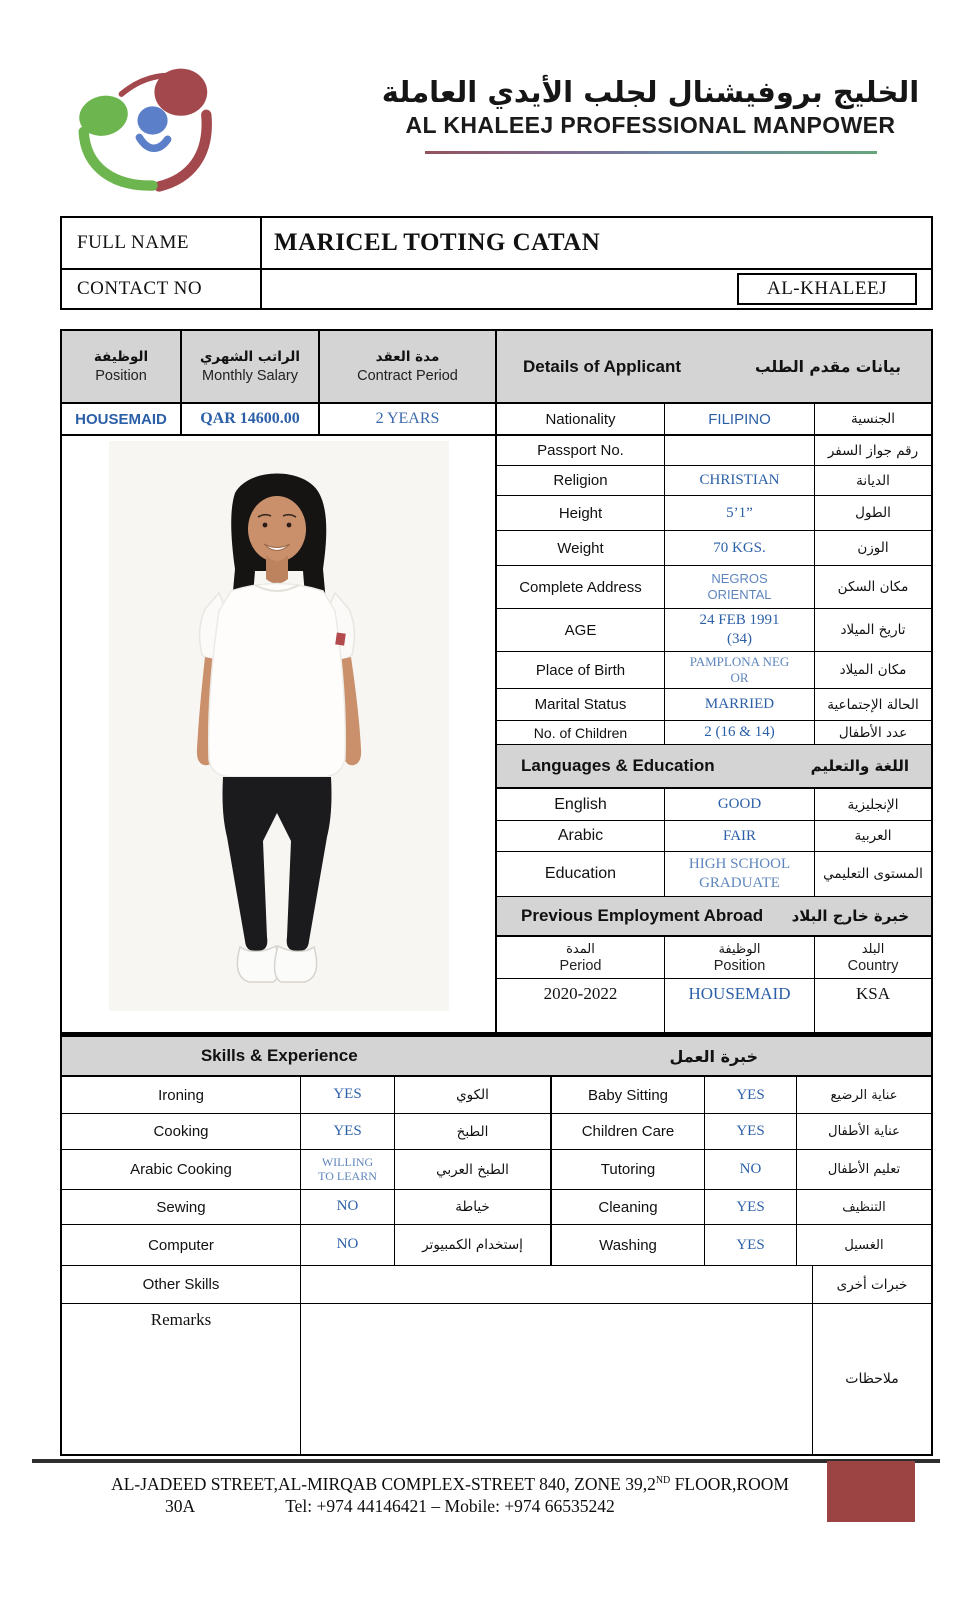 This screenshot has width=971, height=1600. I want to click on height-label-ar: الطول, so click(873, 513).